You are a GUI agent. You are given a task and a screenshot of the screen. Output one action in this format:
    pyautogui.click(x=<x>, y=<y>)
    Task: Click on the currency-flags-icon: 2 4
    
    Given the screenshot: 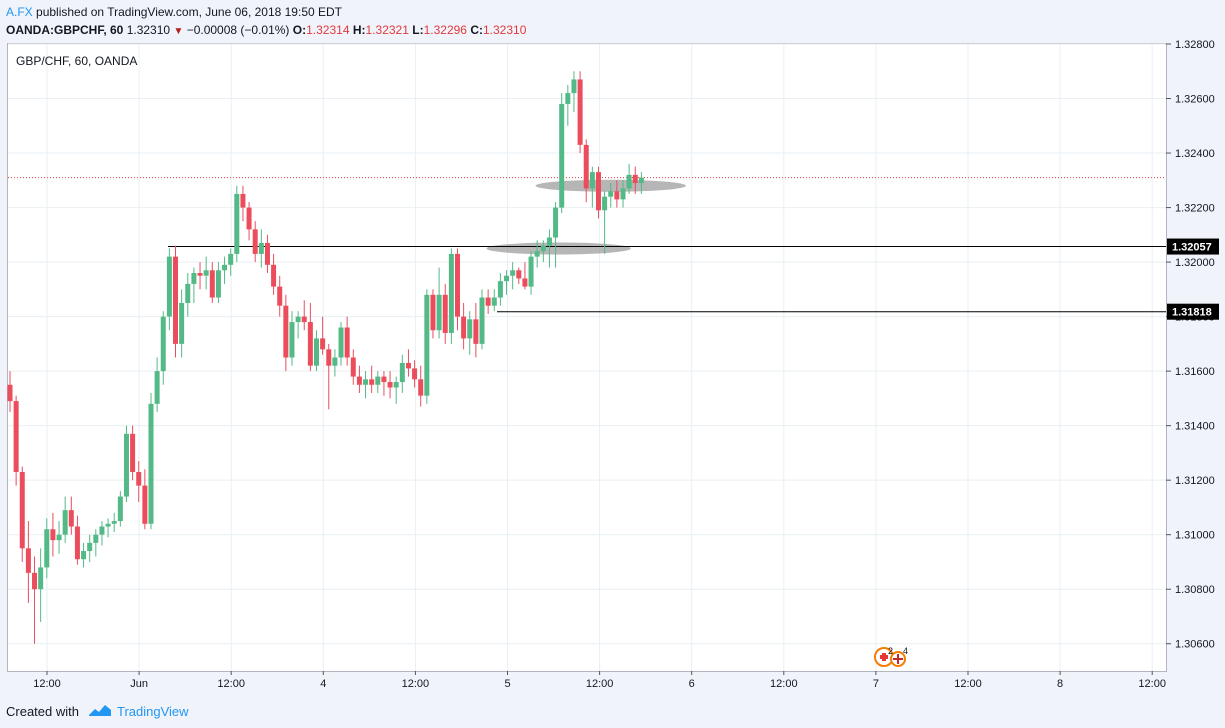 What is the action you would take?
    pyautogui.click(x=891, y=656)
    